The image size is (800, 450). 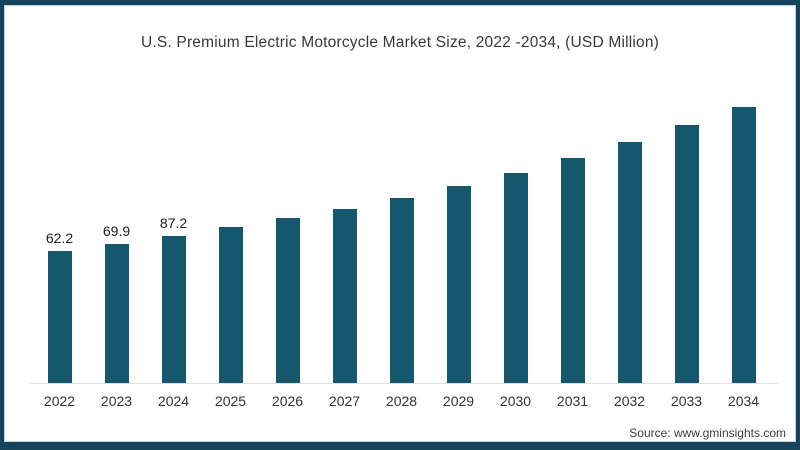 I want to click on bar-value-label: 62.2, so click(x=59, y=238).